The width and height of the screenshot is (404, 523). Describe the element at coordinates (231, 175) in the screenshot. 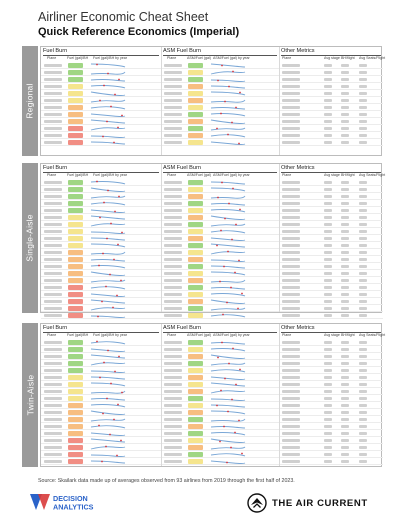

I see `column-header: ASM/Fuel (gal) by year` at that location.